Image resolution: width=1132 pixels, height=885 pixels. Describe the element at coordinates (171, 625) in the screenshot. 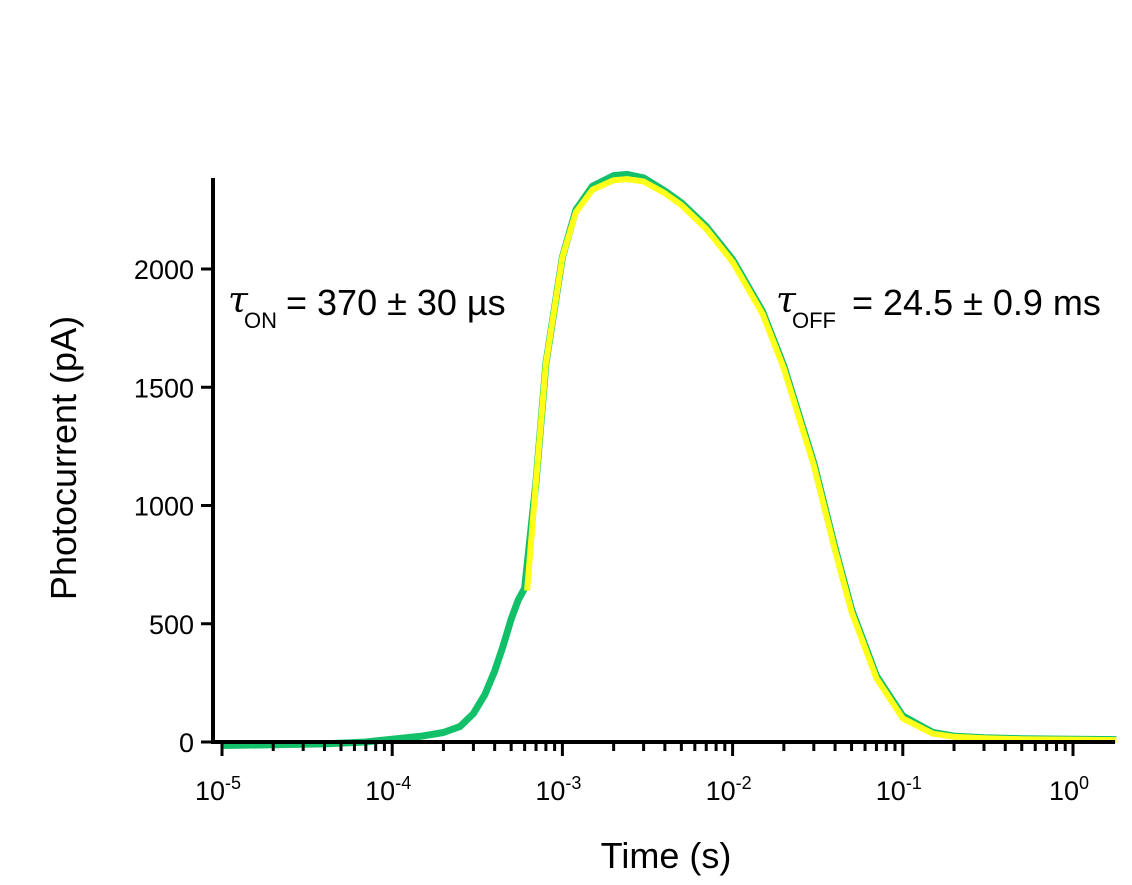

I see `y-tick-label-1: 500` at that location.